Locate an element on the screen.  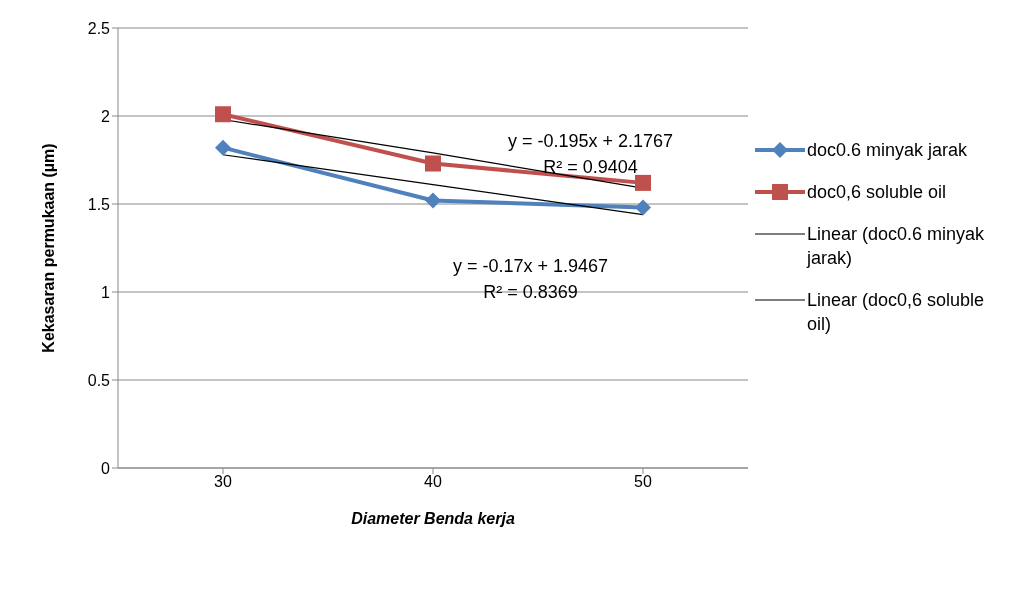
y-axis-title: Kekasaran permukaan (µm) is located at coordinates (48, 248).